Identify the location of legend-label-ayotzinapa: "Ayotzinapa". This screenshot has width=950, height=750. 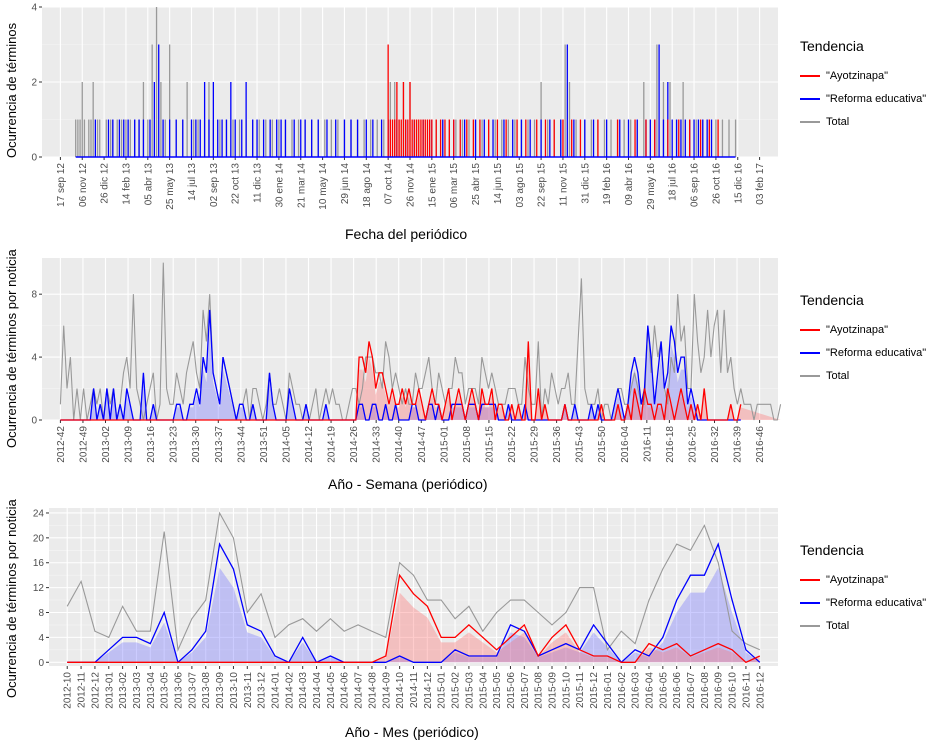
(857, 329).